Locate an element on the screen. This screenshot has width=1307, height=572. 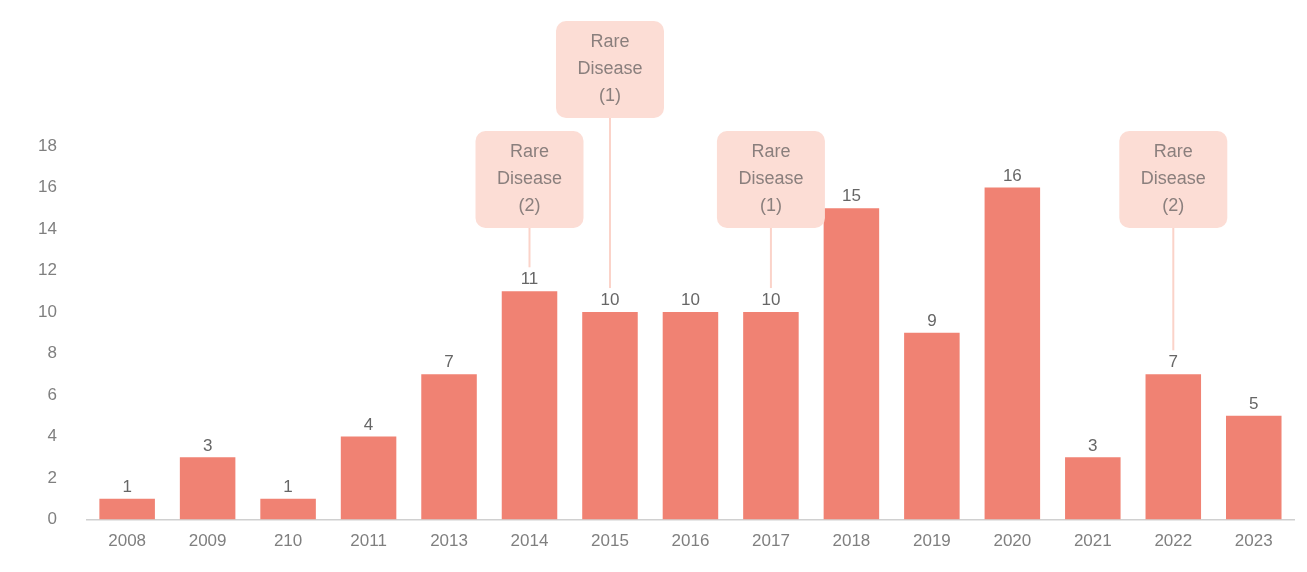
x-tick-label: 210 is located at coordinates (288, 541).